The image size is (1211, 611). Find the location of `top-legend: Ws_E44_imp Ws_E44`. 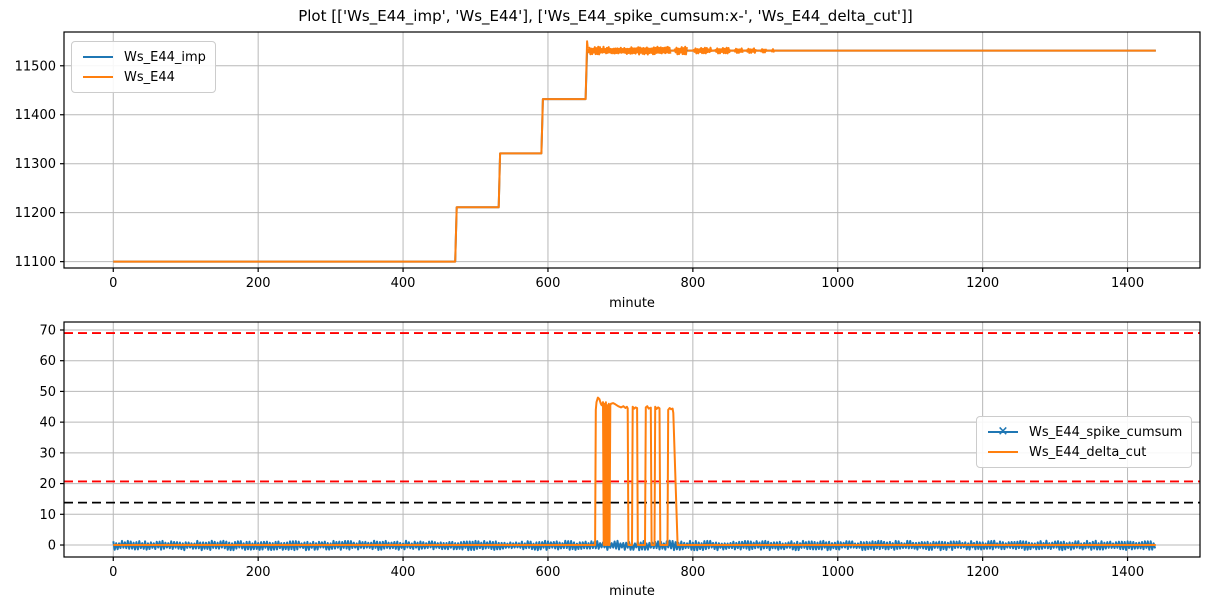

top-legend: Ws_E44_imp Ws_E44 is located at coordinates (143, 67).